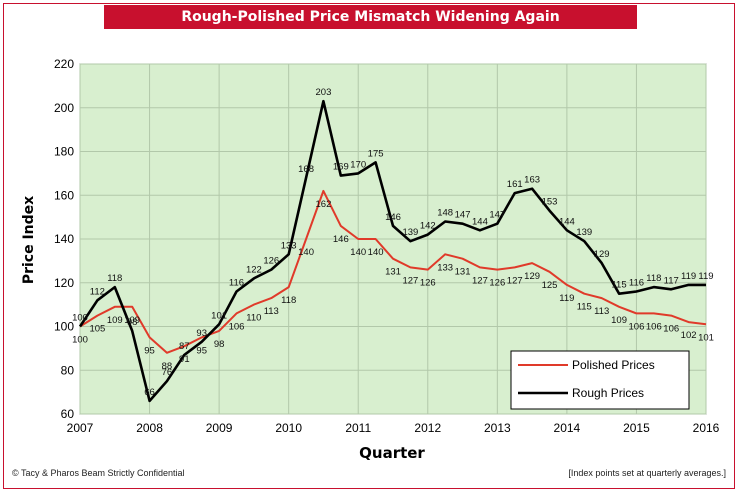 Image resolution: width=740 pixels, height=494 pixels. I want to click on data-label-polished: 118, so click(288, 300).